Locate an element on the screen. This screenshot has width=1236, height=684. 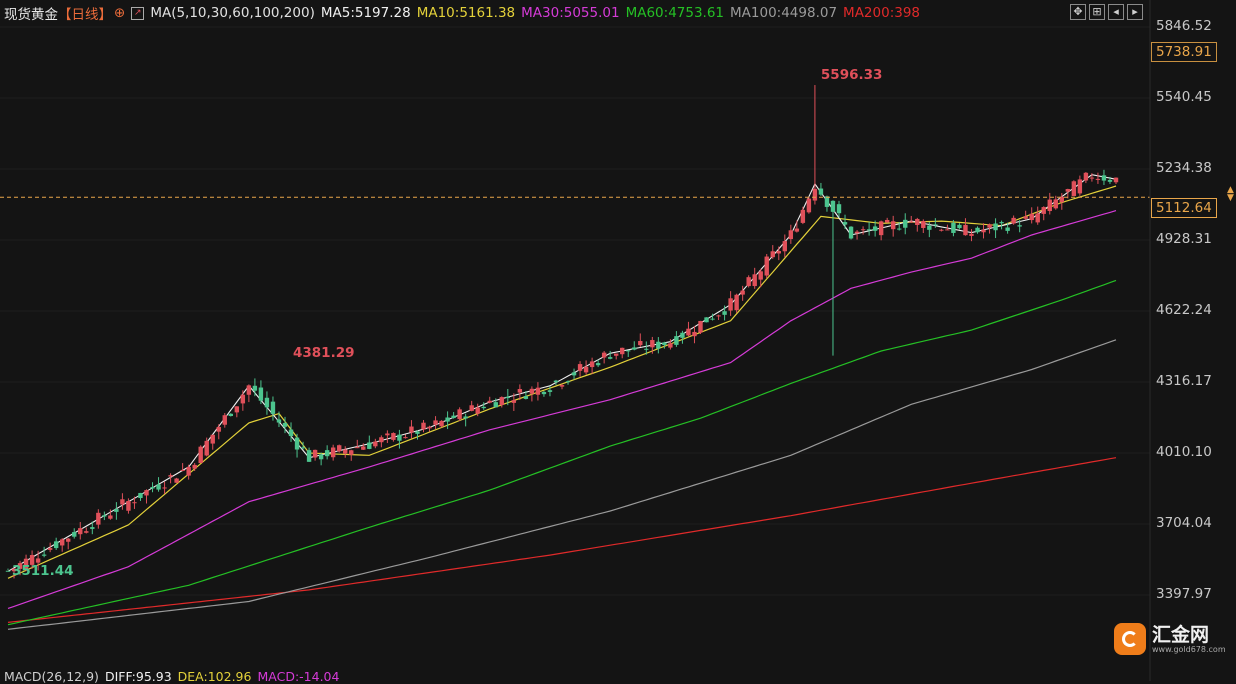
symbol-name: 现货黄金 is located at coordinates (31, 15).